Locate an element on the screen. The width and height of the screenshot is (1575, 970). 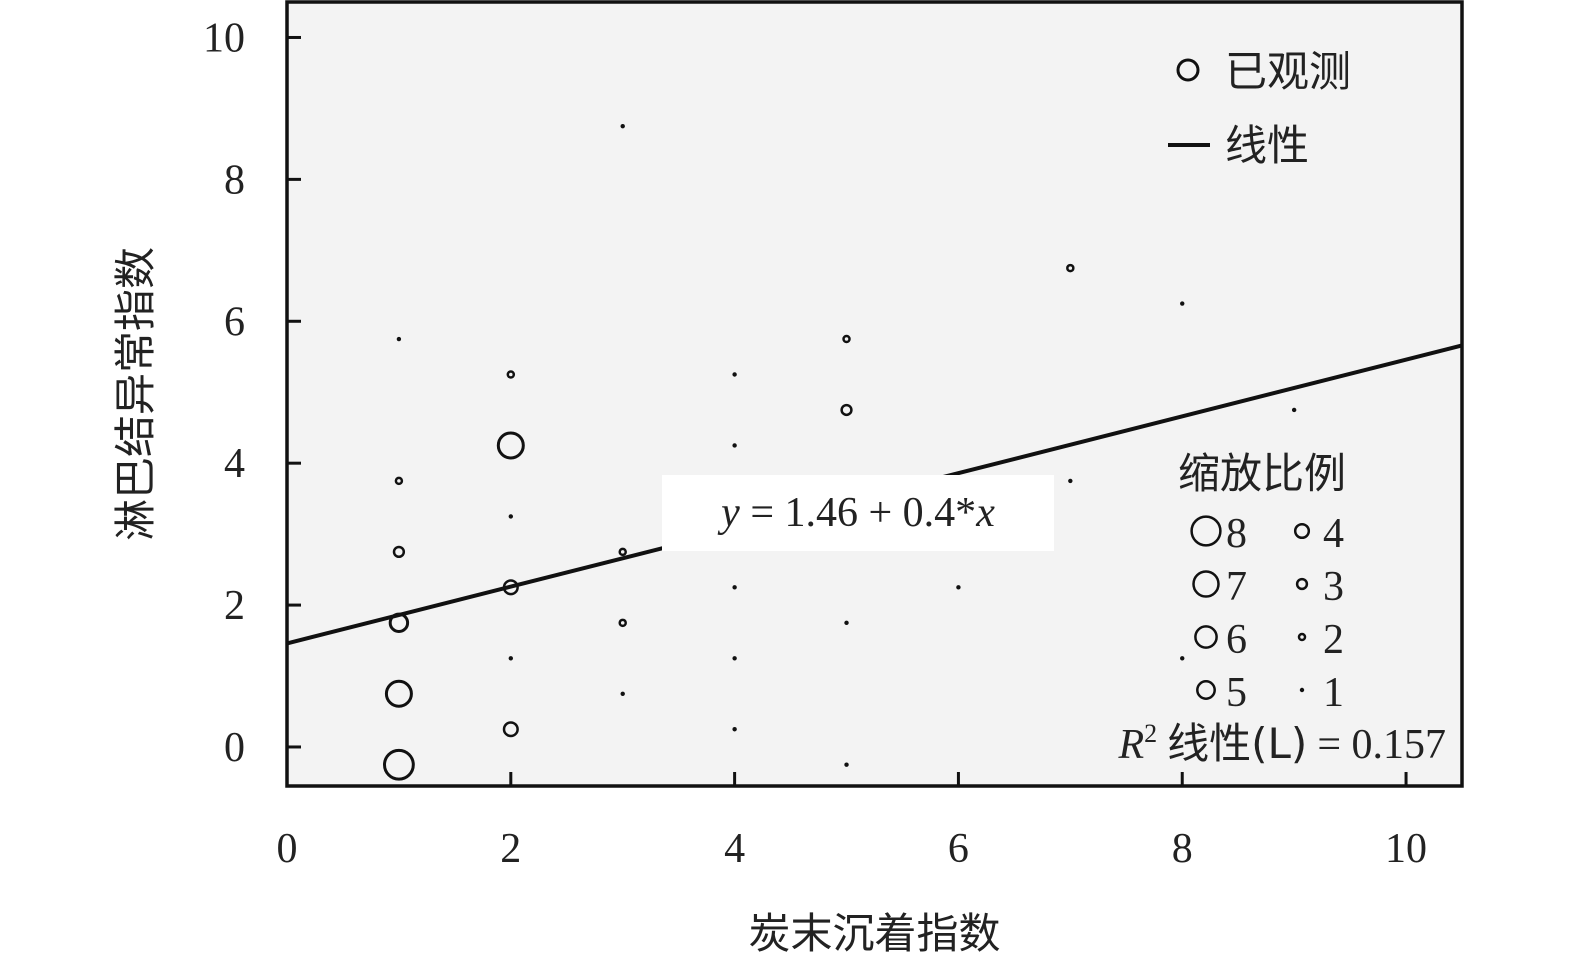
x-axis-title: 炭末沉着指数 is located at coordinates (874, 933).